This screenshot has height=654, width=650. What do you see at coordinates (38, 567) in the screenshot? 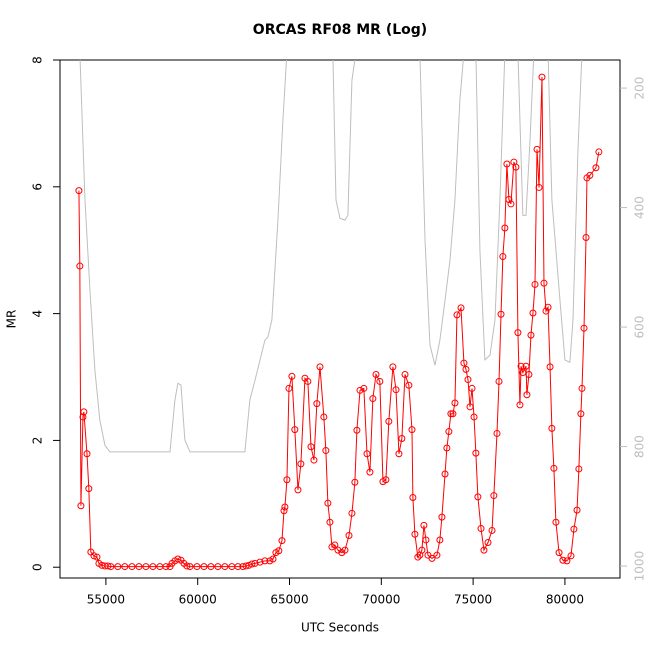
I see `y-tick-label: 0` at bounding box center [38, 567].